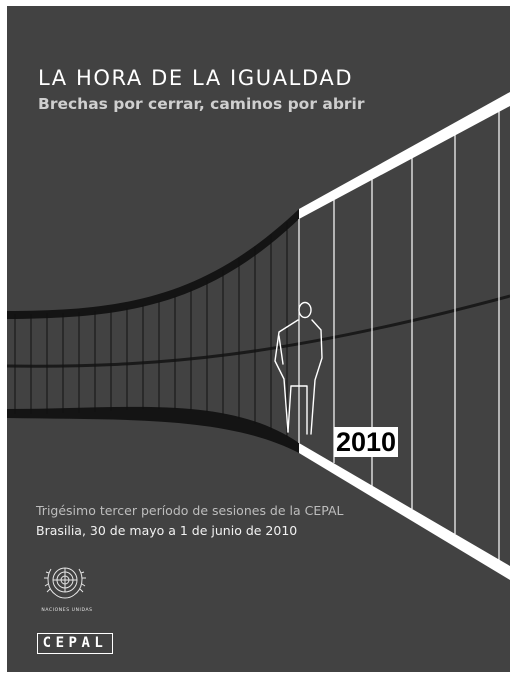 The image size is (519, 678). I want to click on cepal-logo: CEPAL, so click(75, 643).